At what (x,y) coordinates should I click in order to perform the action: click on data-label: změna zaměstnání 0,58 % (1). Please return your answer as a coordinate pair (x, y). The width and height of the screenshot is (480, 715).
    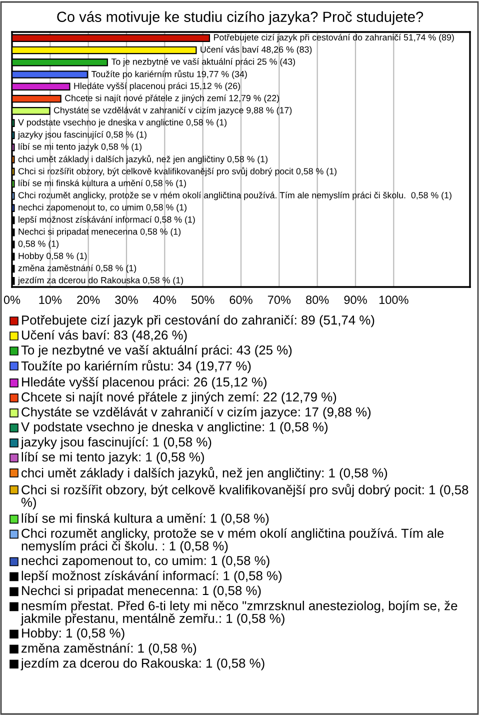
    Looking at the image, I should click on (77, 268).